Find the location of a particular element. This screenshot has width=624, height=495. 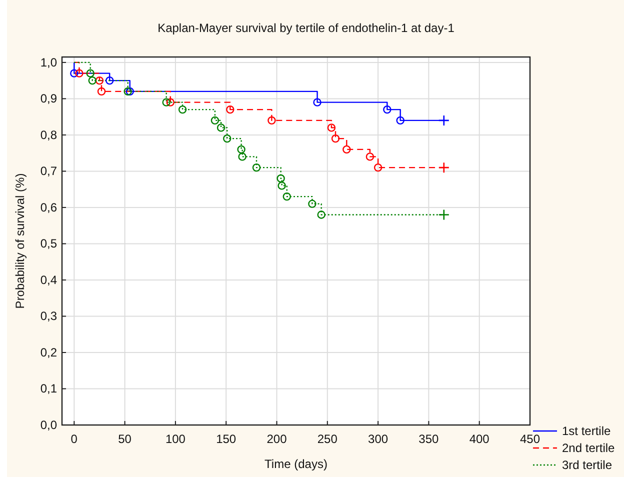

y-tick-label: 0,8 is located at coordinates (49, 135).